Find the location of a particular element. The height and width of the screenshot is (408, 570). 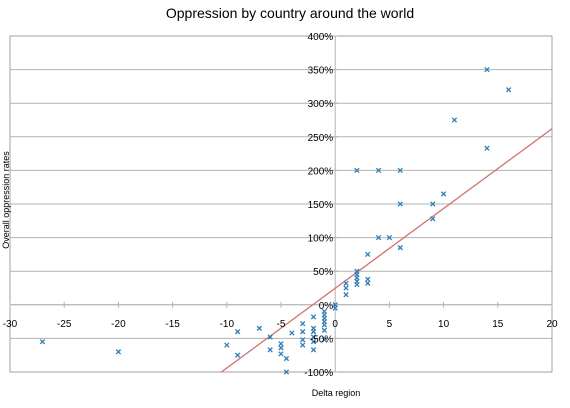

x-tick-label: -10 is located at coordinates (227, 324).